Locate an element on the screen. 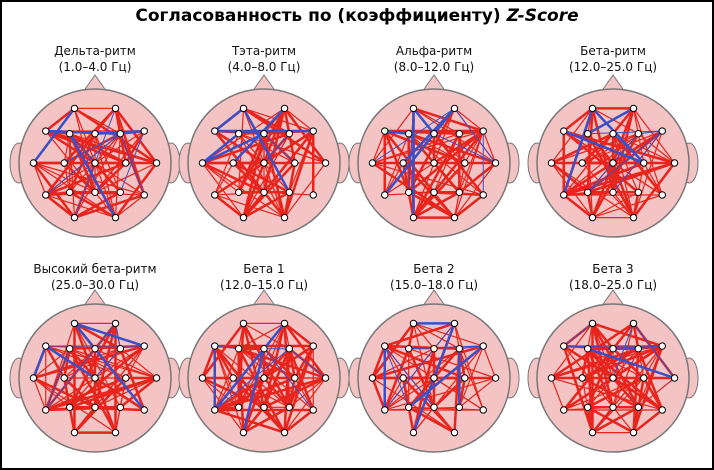 The image size is (714, 470). panel-name: Бета 2 is located at coordinates (433, 269).